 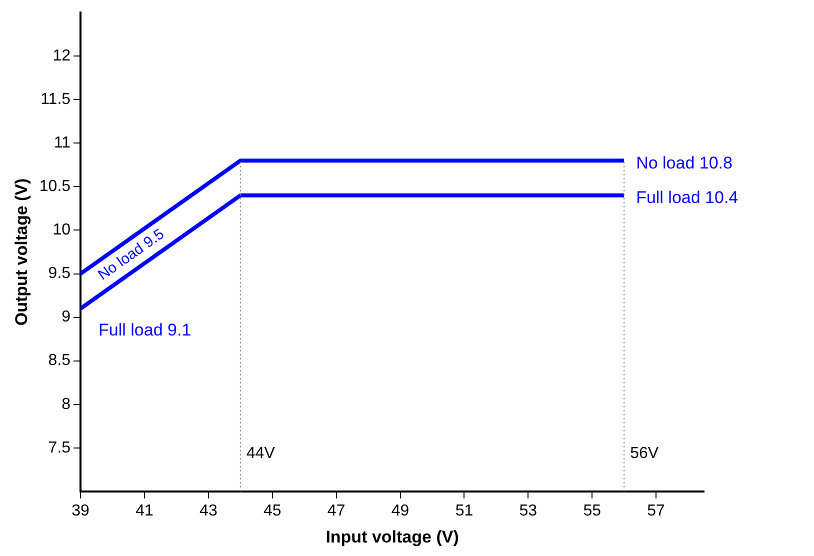 What do you see at coordinates (81, 511) in the screenshot?
I see `x-tick-label: 39` at bounding box center [81, 511].